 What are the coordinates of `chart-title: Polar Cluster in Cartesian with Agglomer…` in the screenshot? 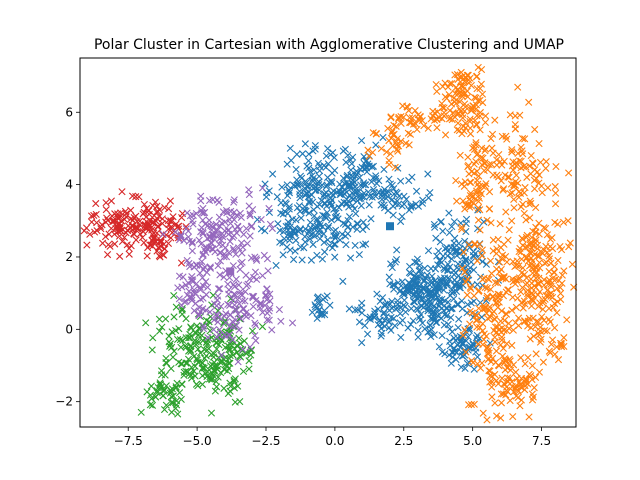 It's located at (329, 45).